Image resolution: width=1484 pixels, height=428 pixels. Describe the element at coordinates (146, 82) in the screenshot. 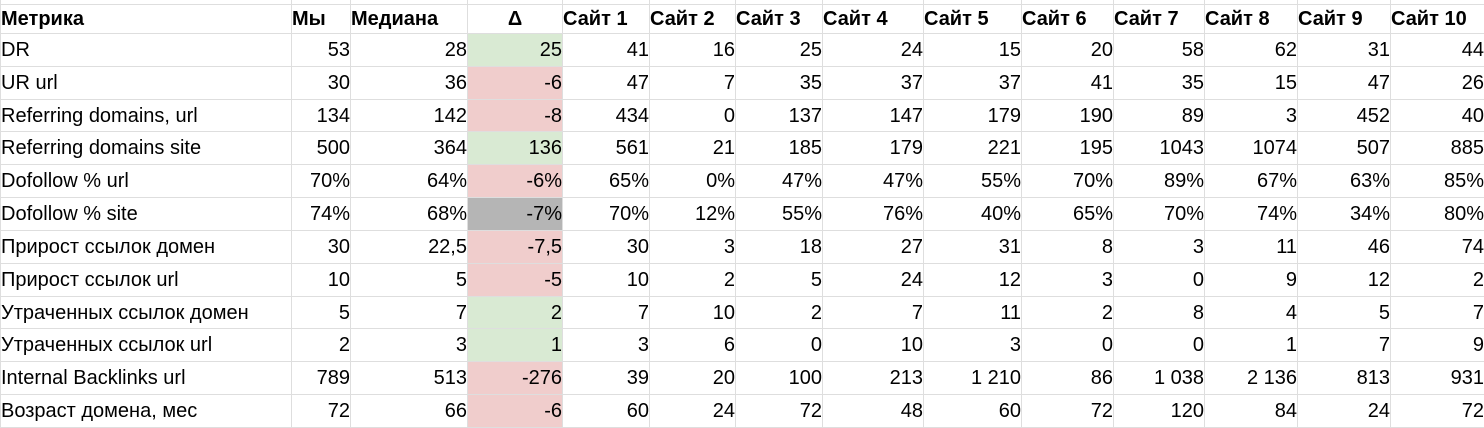

I see `cell-metric: UR url` at that location.